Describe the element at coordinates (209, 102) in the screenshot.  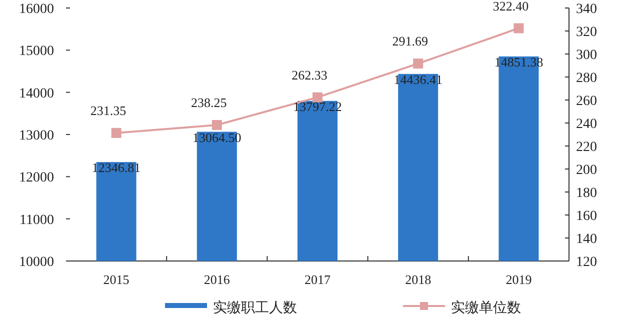
I see `data-label: 238.25` at that location.